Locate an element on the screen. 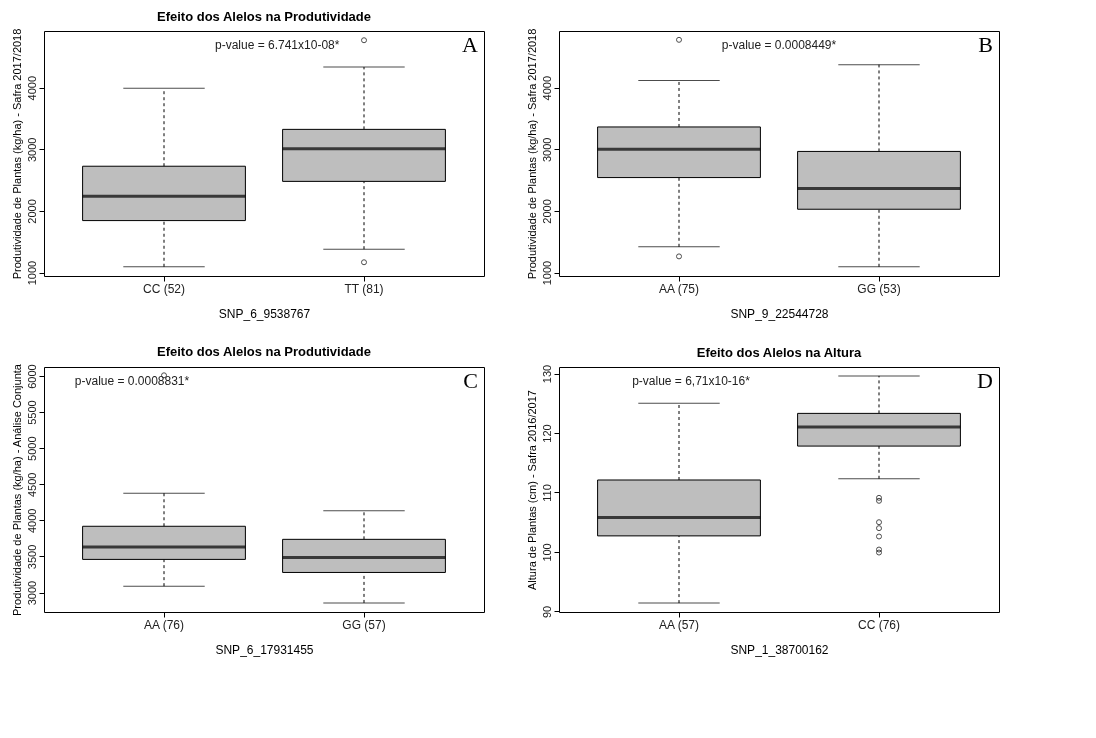  annotation: p-value = 0.0008449* is located at coordinates (779, 45).